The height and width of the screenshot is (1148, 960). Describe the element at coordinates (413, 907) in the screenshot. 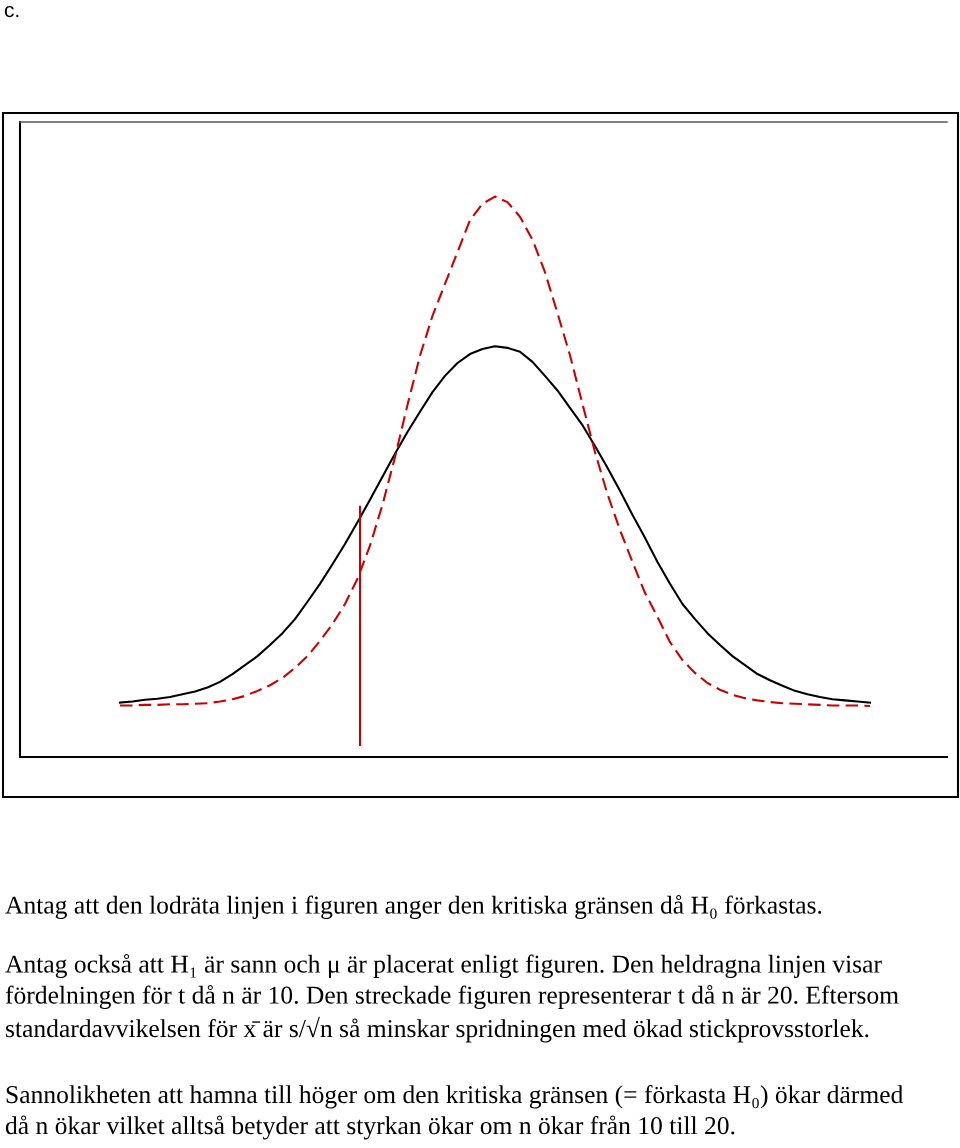

I see `text: Antag att den lodräta linjen i figuren anger den kritiska gränsen då H₀ förkastas.` at that location.